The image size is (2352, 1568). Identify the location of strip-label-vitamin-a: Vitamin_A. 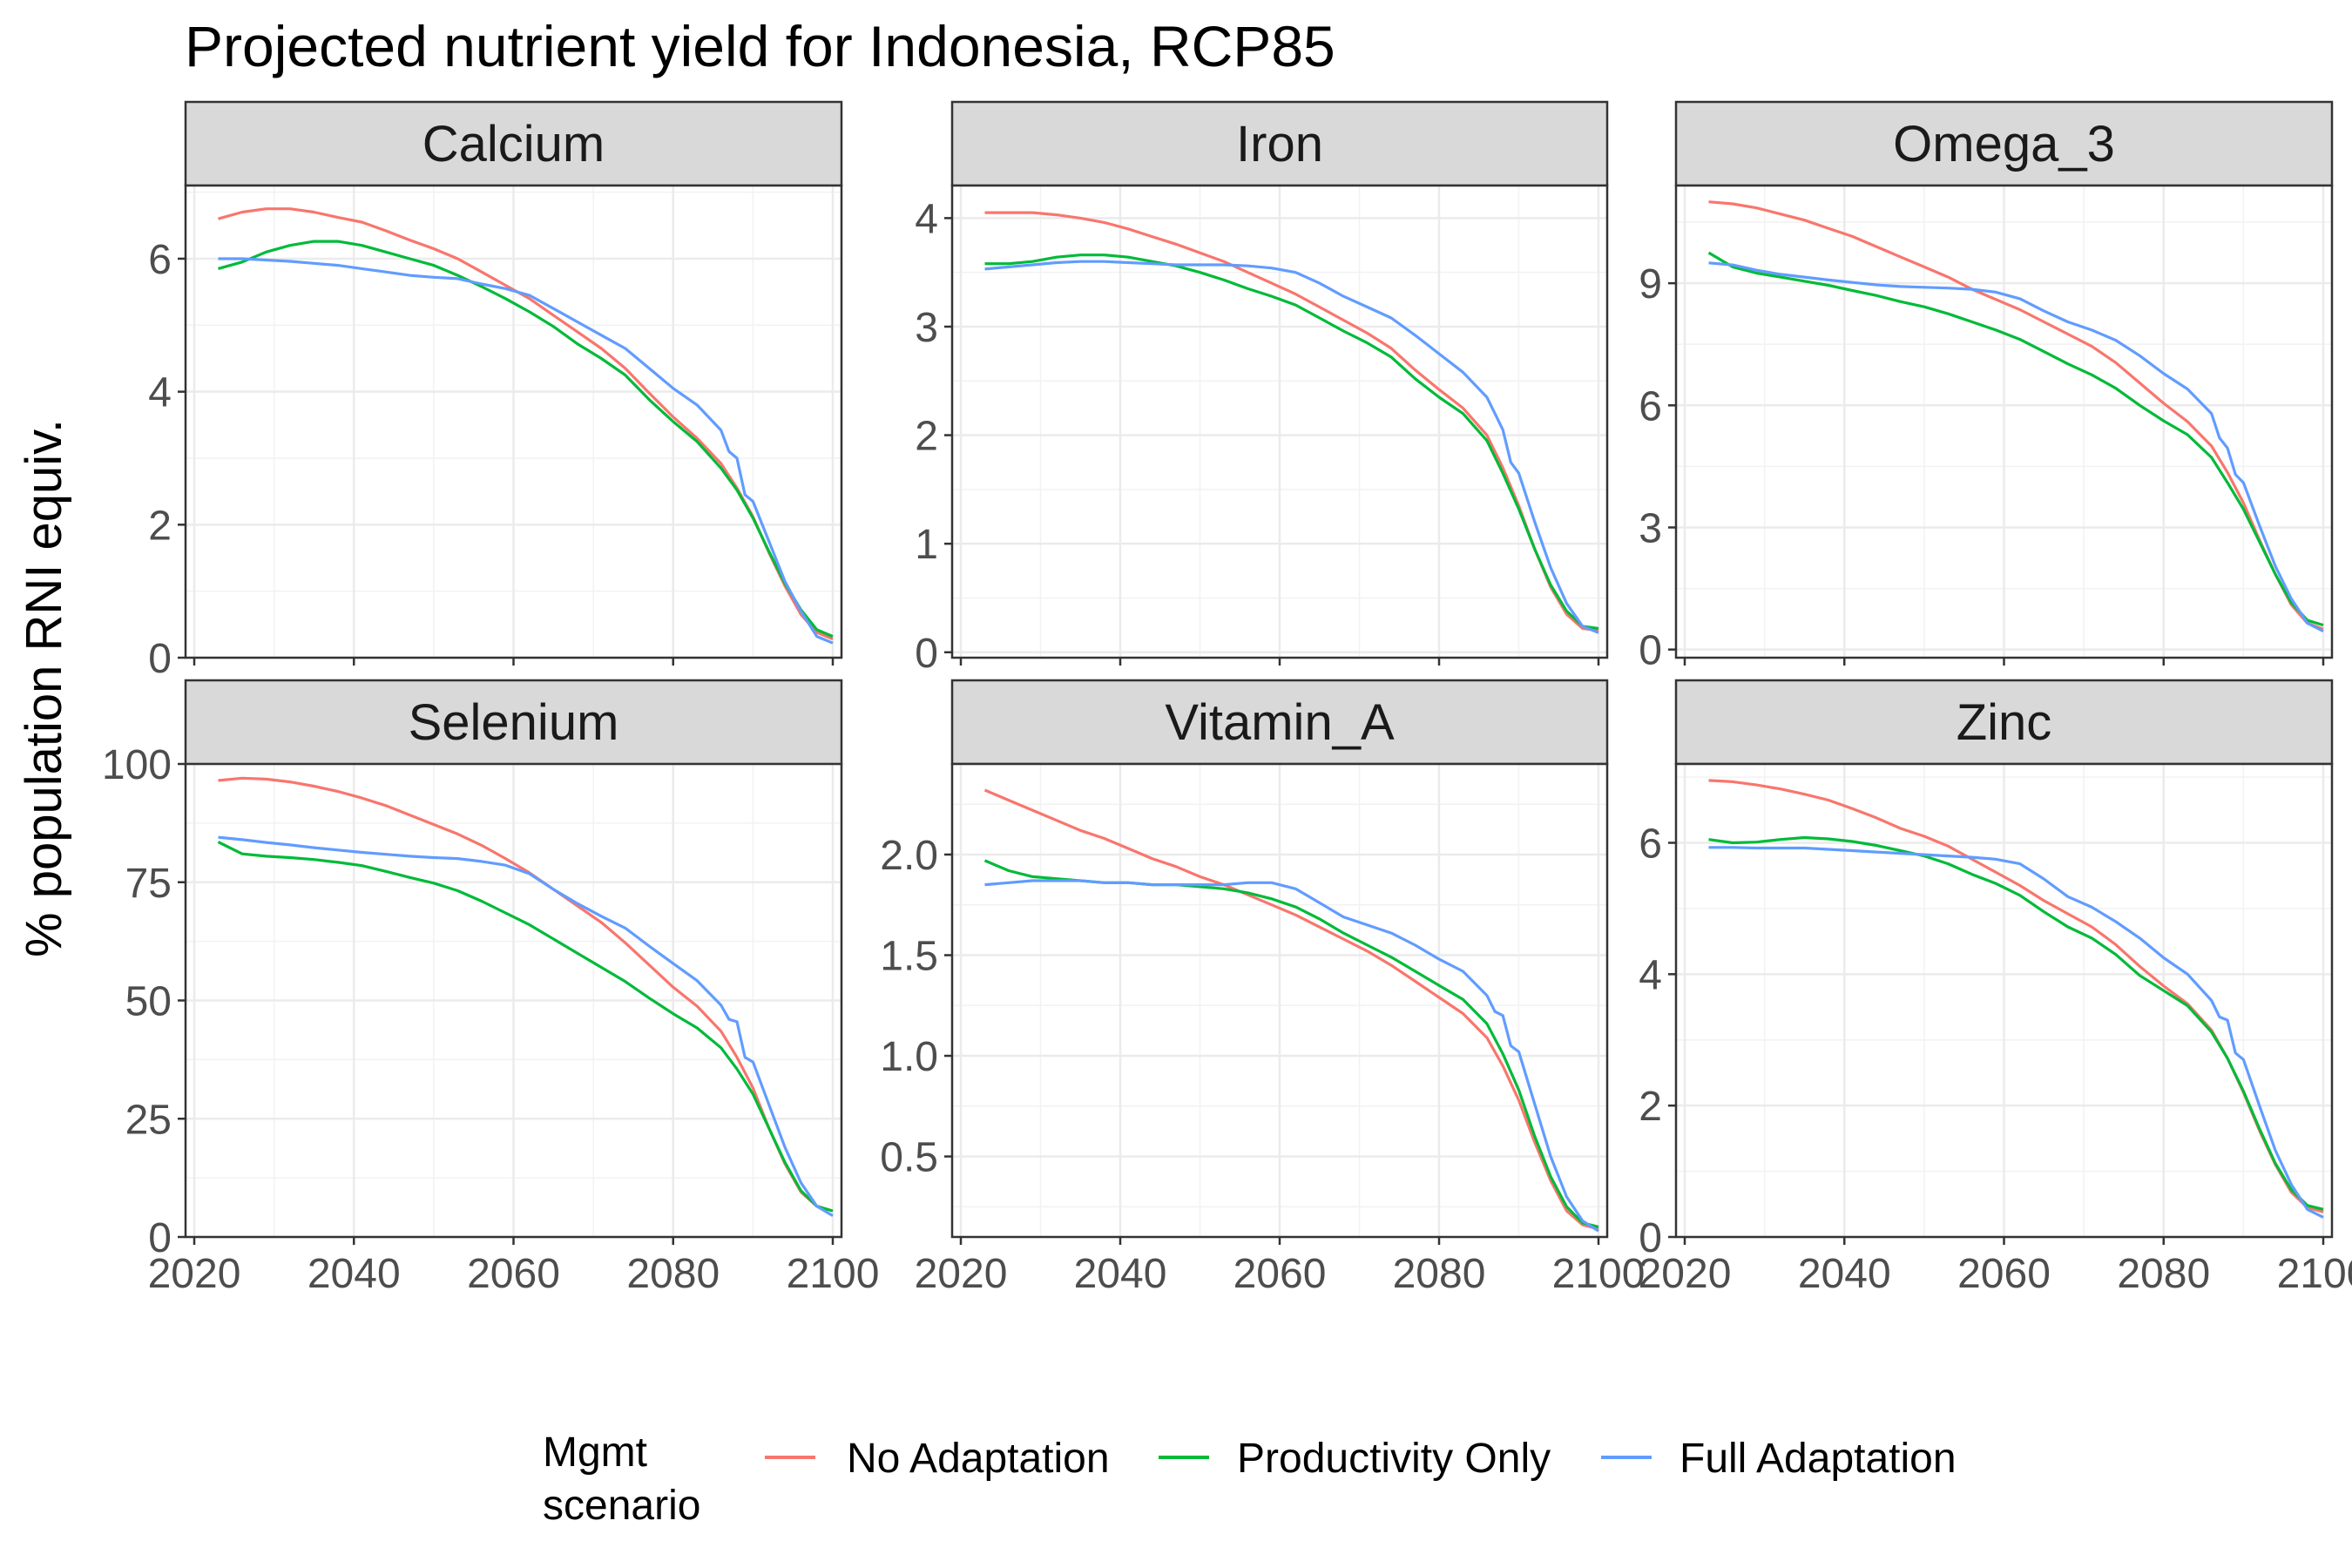
(1280, 722).